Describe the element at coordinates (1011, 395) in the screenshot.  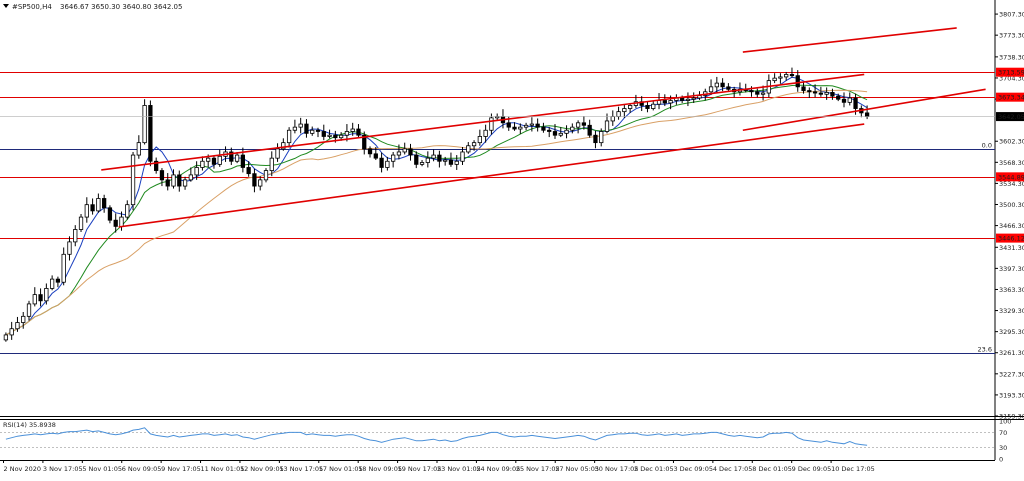
I see `price-tick-label: 3193.30` at that location.